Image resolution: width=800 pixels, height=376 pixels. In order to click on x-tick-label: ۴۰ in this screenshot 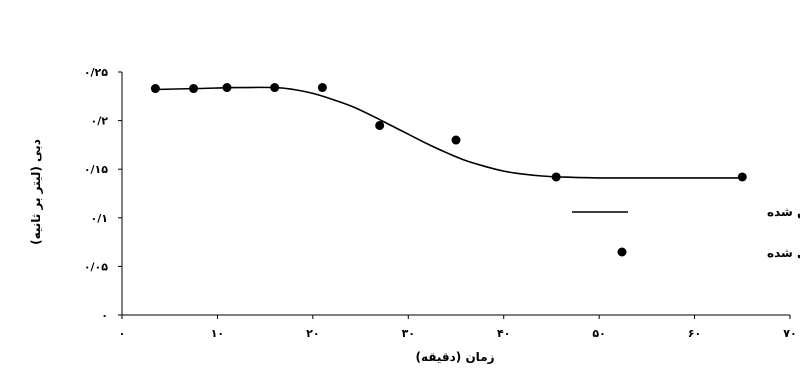, I will do `click(503, 333)`.